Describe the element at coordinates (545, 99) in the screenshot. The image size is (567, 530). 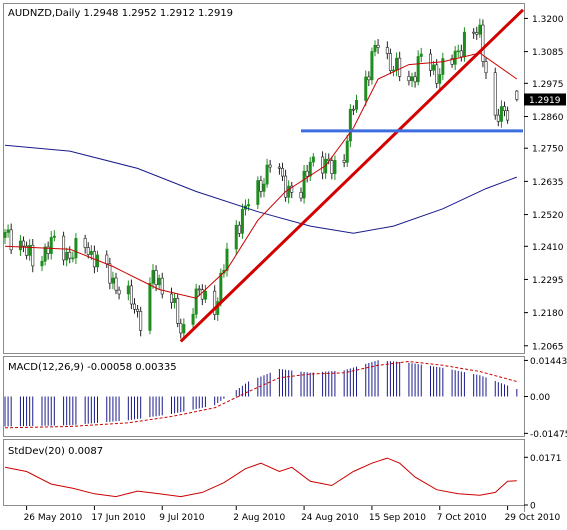
I see `current-price-box` at that location.